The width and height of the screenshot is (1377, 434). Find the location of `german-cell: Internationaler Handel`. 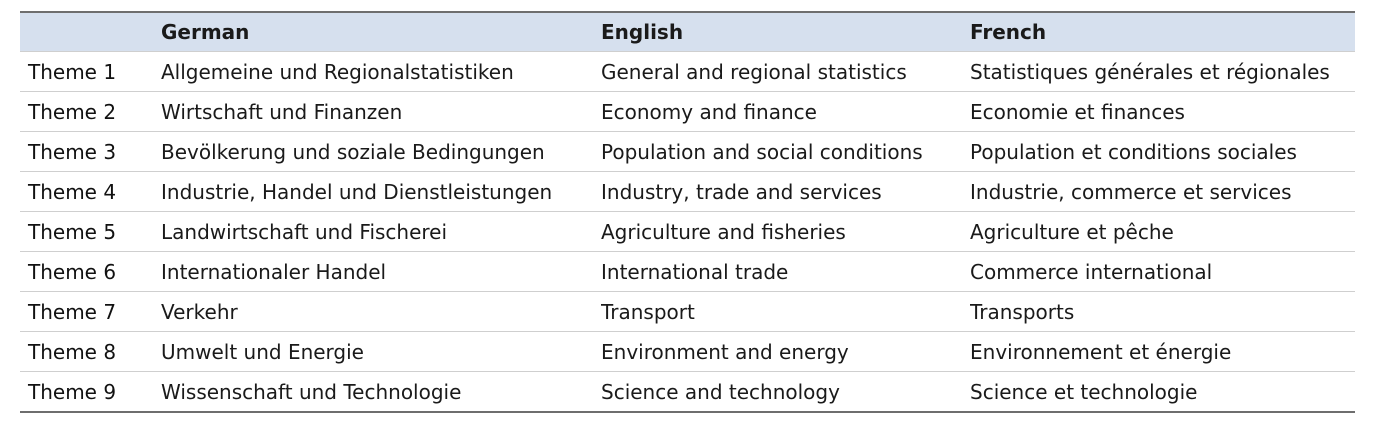

german-cell: Internationaler Handel is located at coordinates (274, 271).